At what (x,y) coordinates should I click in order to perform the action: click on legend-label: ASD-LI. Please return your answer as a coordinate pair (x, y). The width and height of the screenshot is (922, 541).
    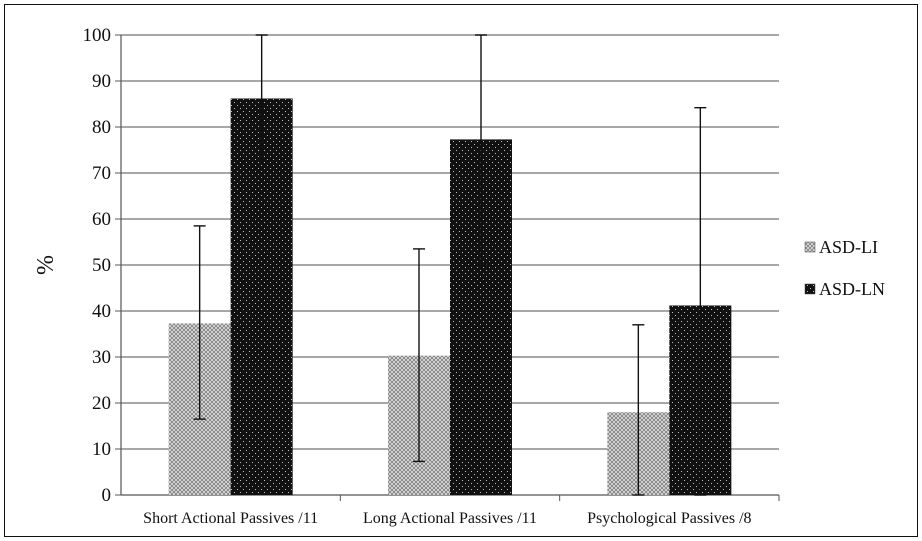
    Looking at the image, I should click on (848, 247).